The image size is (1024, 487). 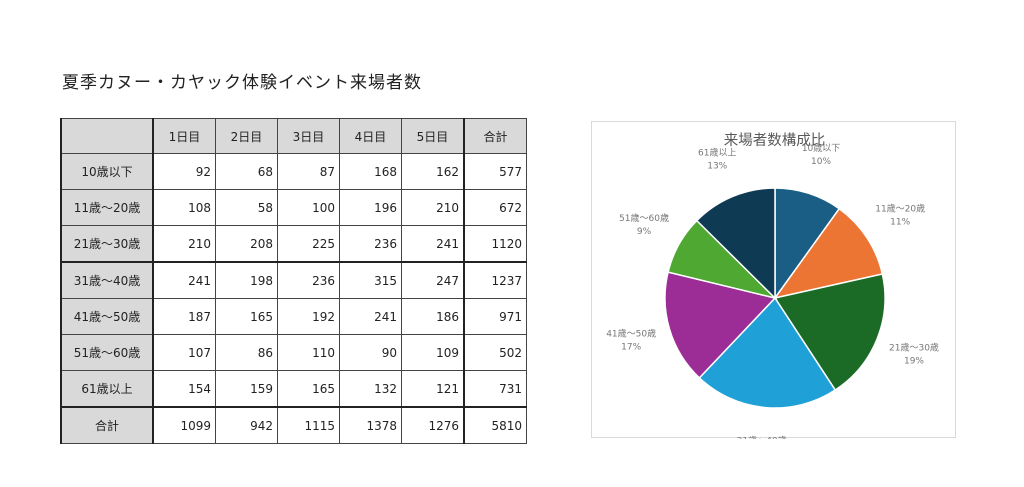 I want to click on table-cell: 196, so click(x=370, y=207).